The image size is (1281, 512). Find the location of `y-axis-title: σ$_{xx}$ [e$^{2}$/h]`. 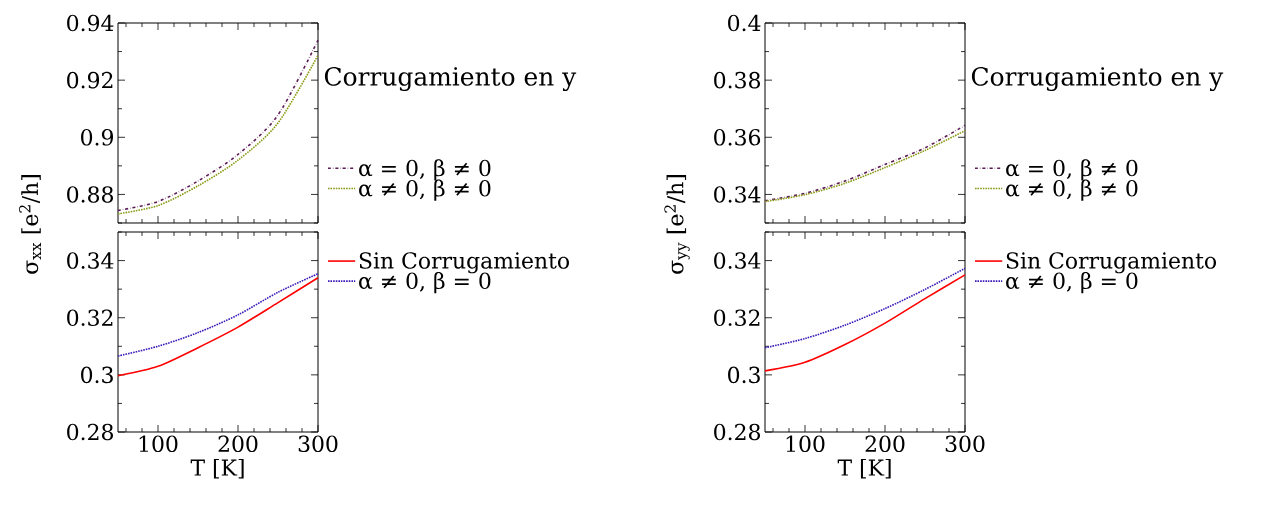

y-axis-title: σ$_{xx}$ [e$^{2}$/h] is located at coordinates (30, 224).